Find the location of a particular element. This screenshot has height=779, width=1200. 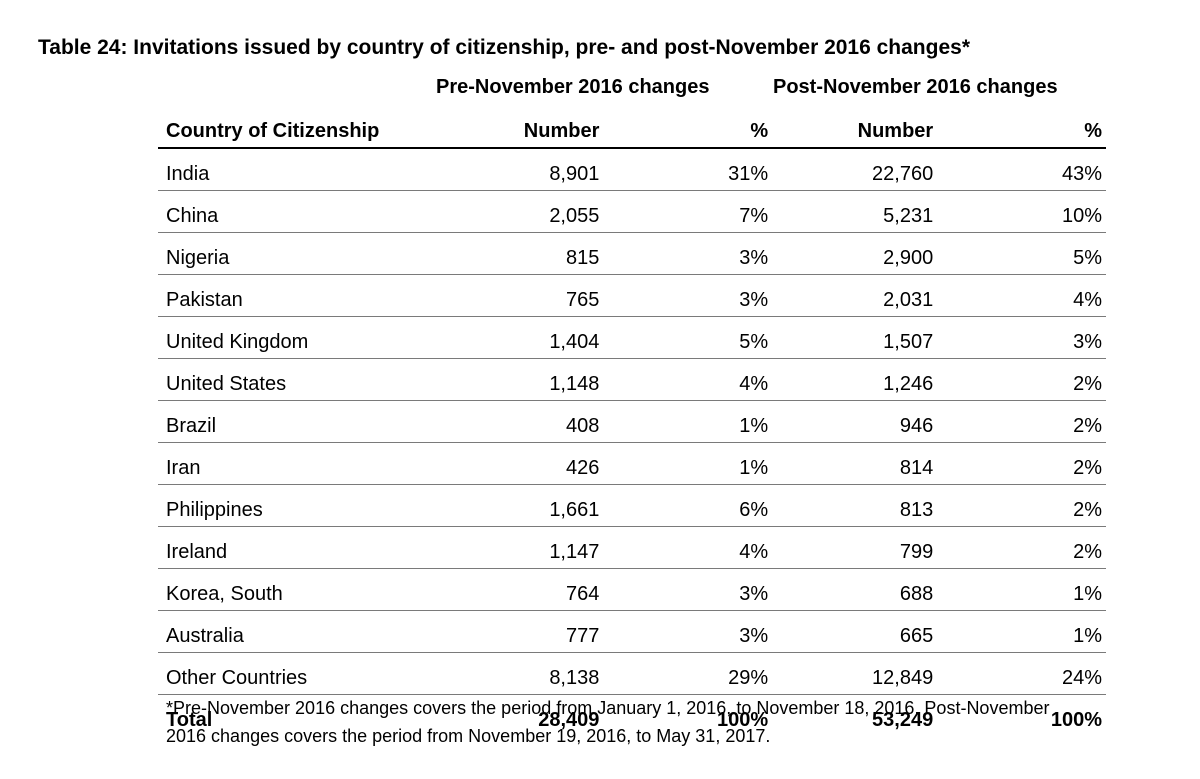

cell-country: Korea, South is located at coordinates (296, 590).